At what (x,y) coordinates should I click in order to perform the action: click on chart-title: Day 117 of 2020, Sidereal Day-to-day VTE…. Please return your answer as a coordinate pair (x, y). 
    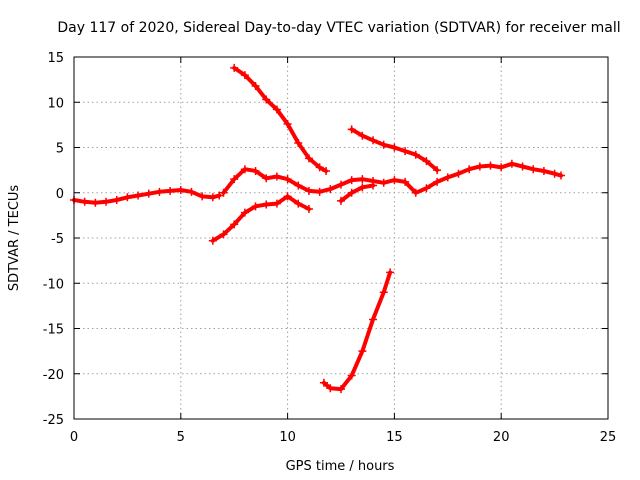
    Looking at the image, I should click on (338, 28).